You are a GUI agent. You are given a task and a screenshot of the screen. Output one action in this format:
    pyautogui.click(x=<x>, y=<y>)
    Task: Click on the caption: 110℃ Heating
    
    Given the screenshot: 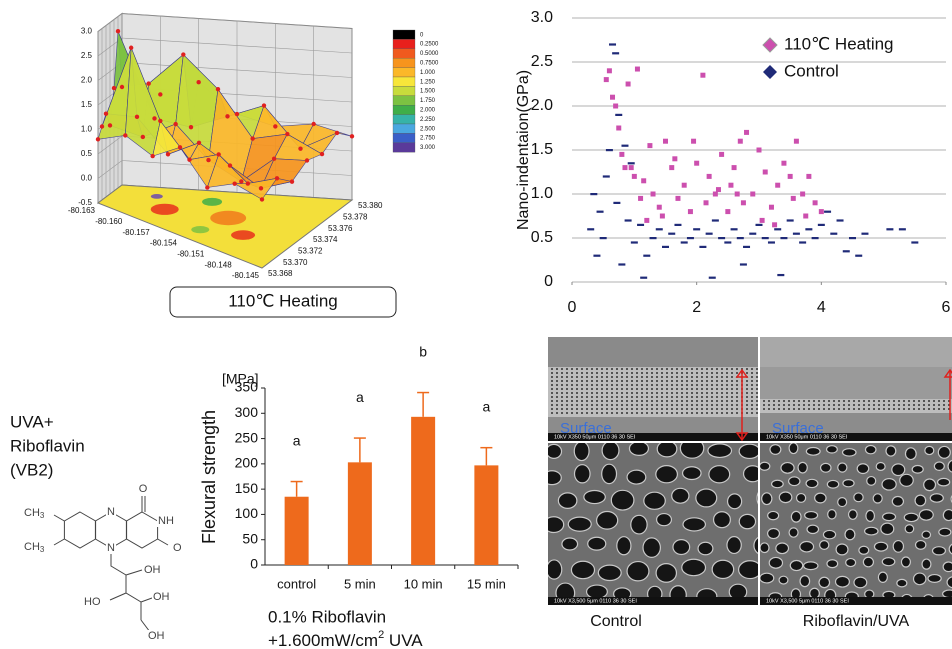 What is the action you would take?
    pyautogui.click(x=283, y=300)
    